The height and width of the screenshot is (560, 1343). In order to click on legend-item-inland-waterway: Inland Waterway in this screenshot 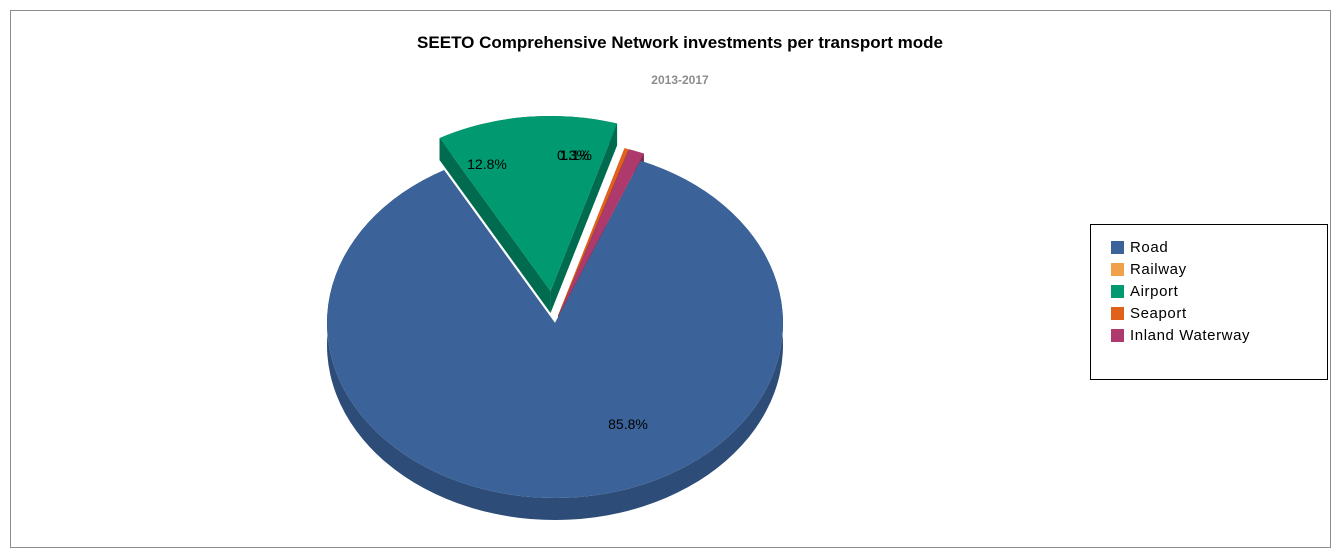, I will do `click(1209, 335)`.